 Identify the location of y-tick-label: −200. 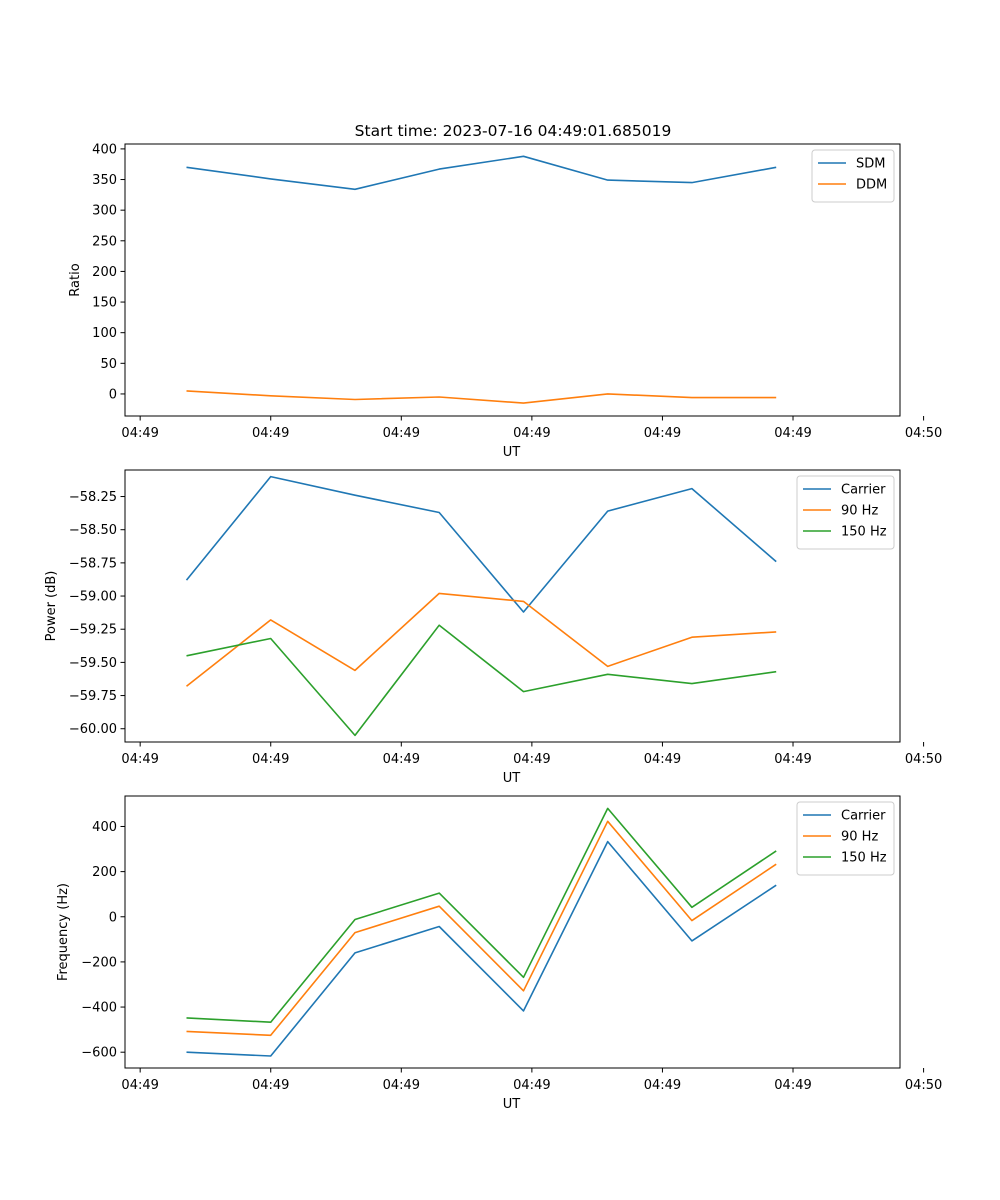
(99, 962).